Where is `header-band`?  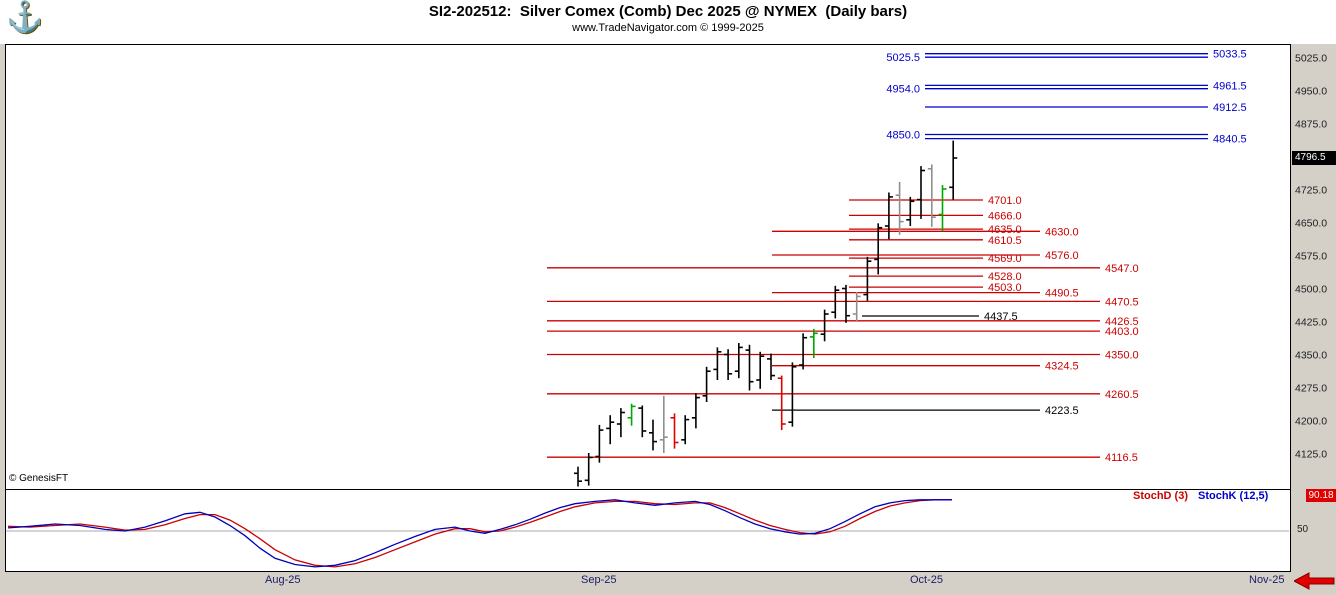
header-band is located at coordinates (668, 22).